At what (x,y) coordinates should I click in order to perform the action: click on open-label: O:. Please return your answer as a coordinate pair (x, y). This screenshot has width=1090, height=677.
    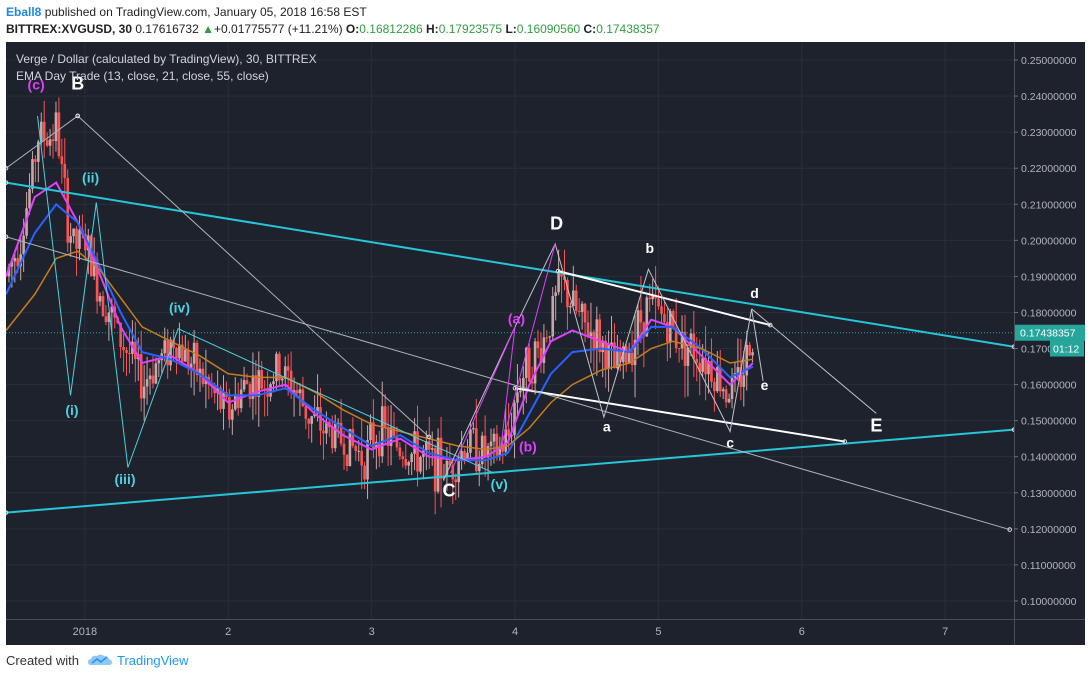
    Looking at the image, I should click on (352, 29).